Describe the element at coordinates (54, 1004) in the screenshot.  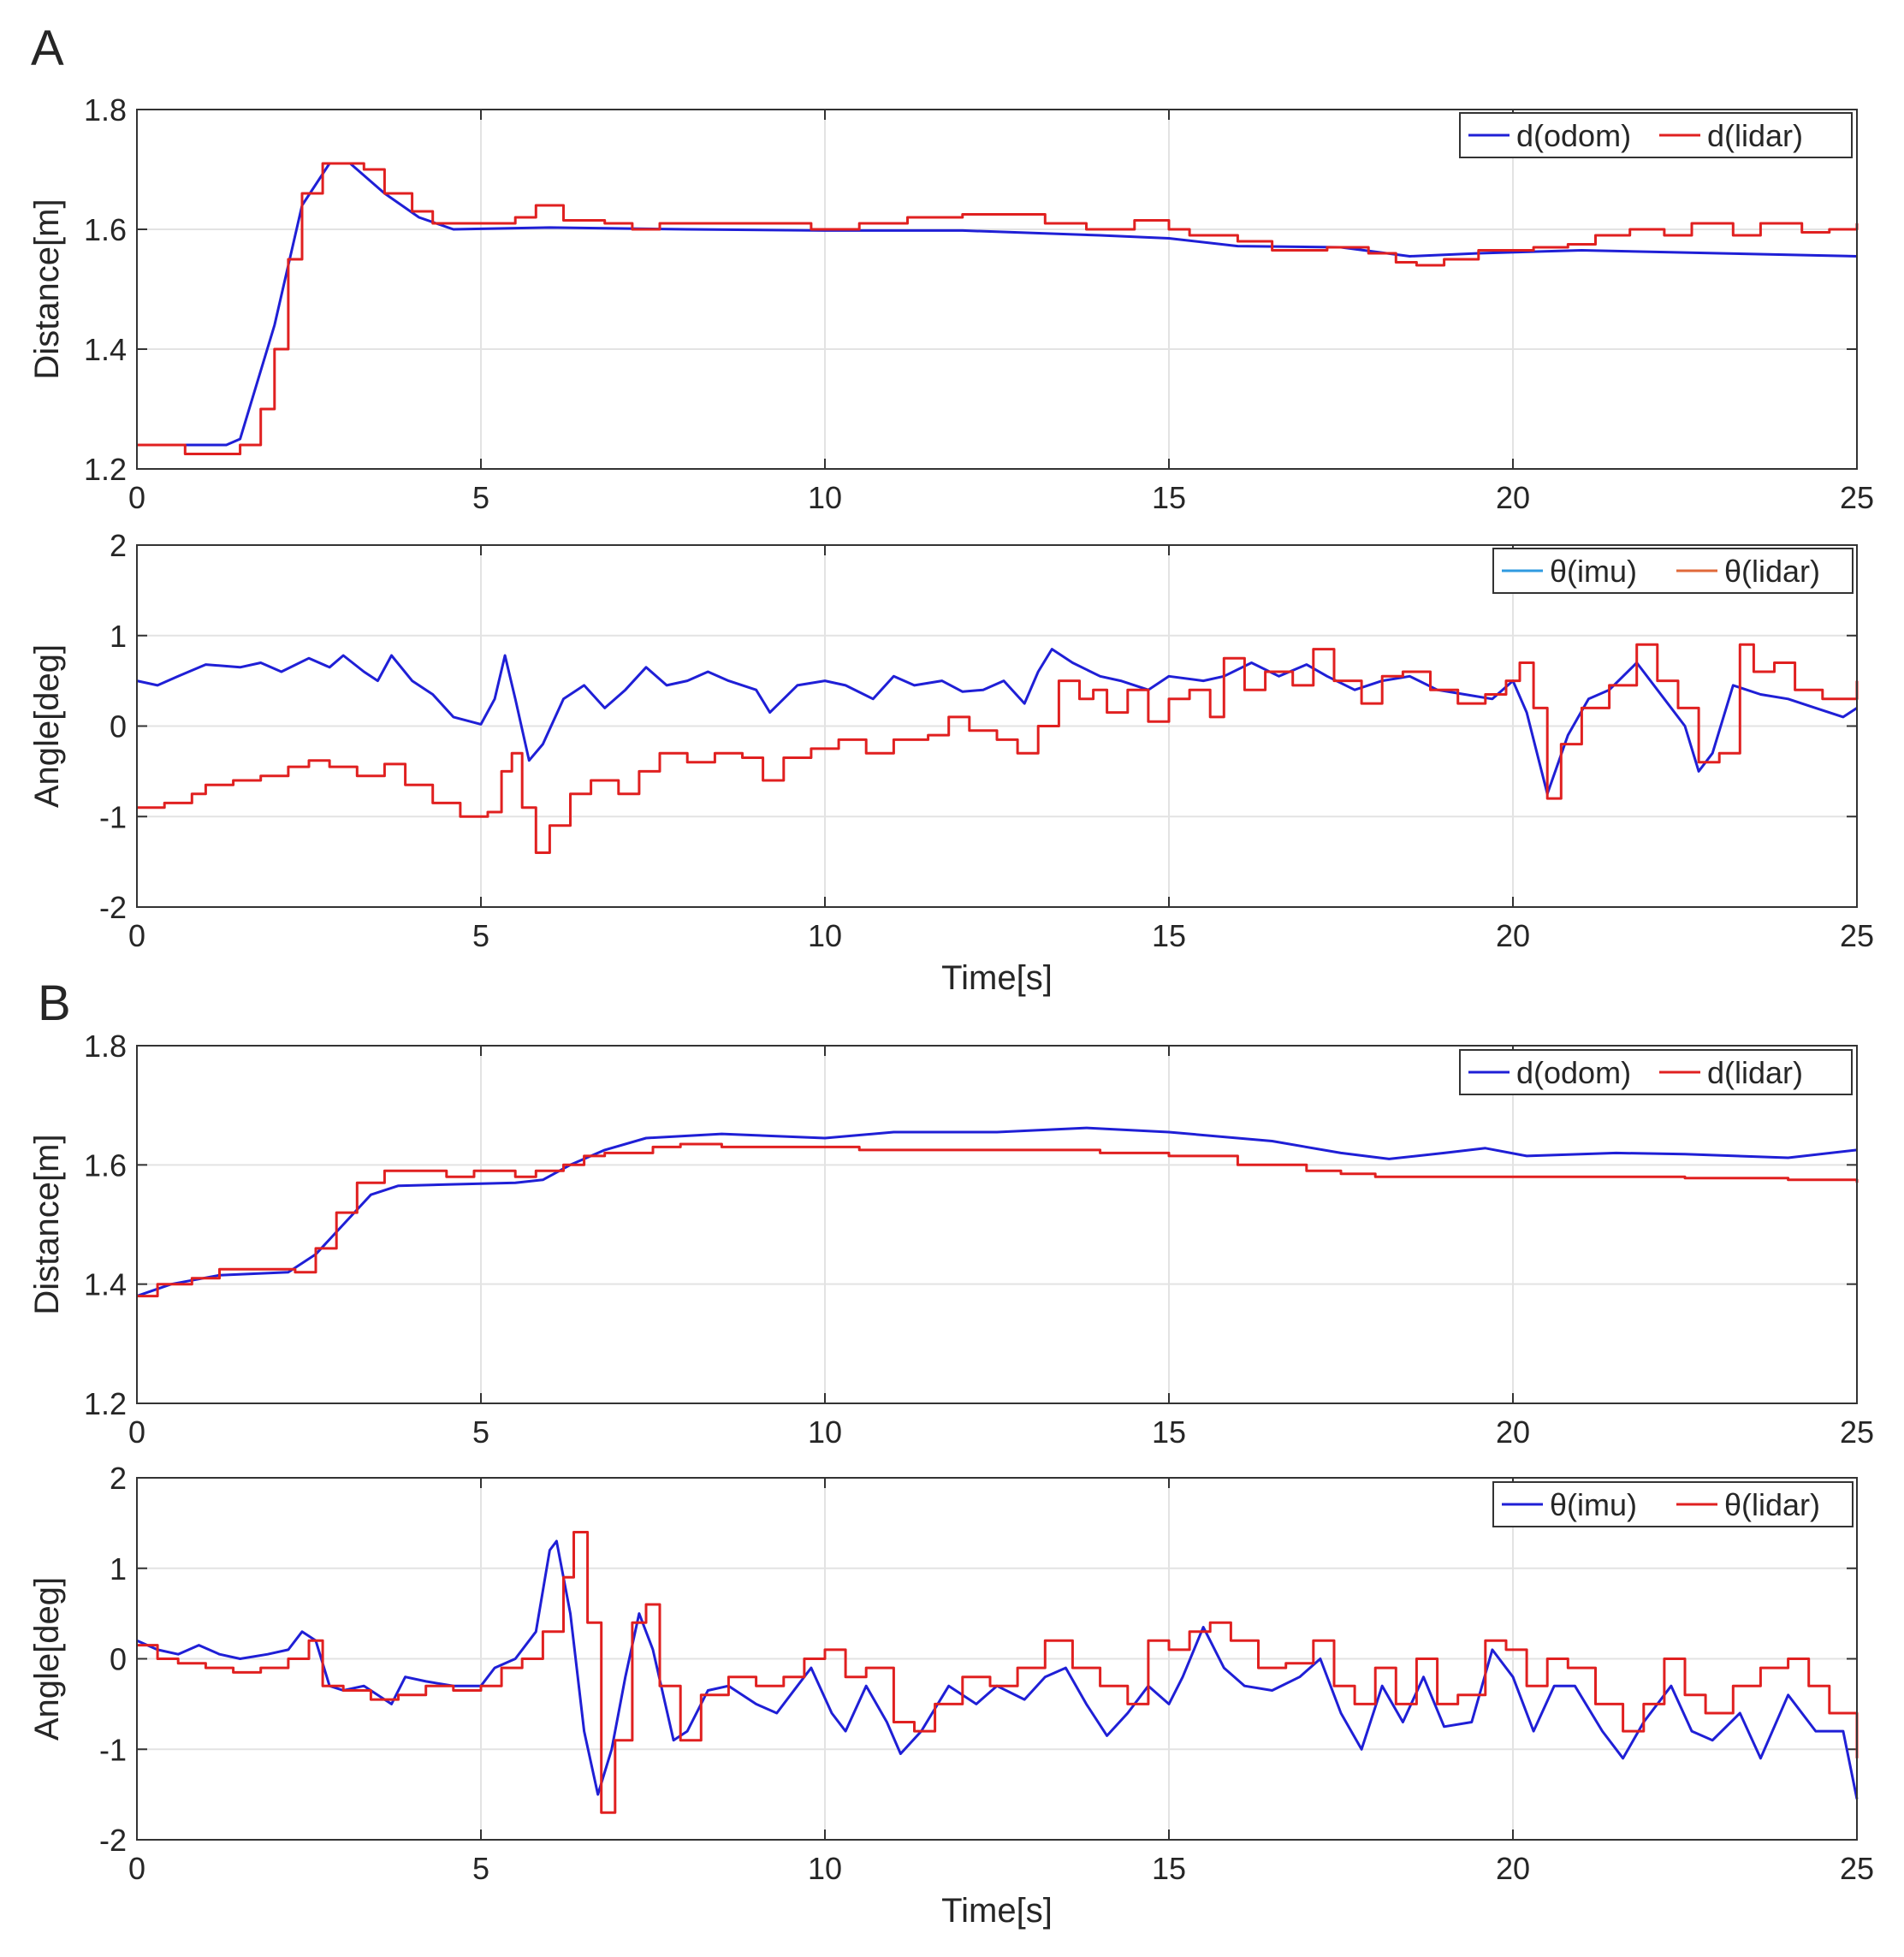
I see `panel-letter-b: B` at that location.